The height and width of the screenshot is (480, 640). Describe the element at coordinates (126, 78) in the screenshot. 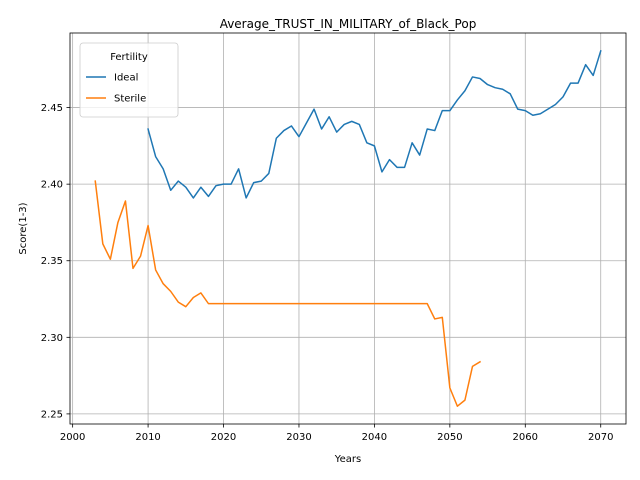

I see `legend-label-ideal: Ideal` at that location.